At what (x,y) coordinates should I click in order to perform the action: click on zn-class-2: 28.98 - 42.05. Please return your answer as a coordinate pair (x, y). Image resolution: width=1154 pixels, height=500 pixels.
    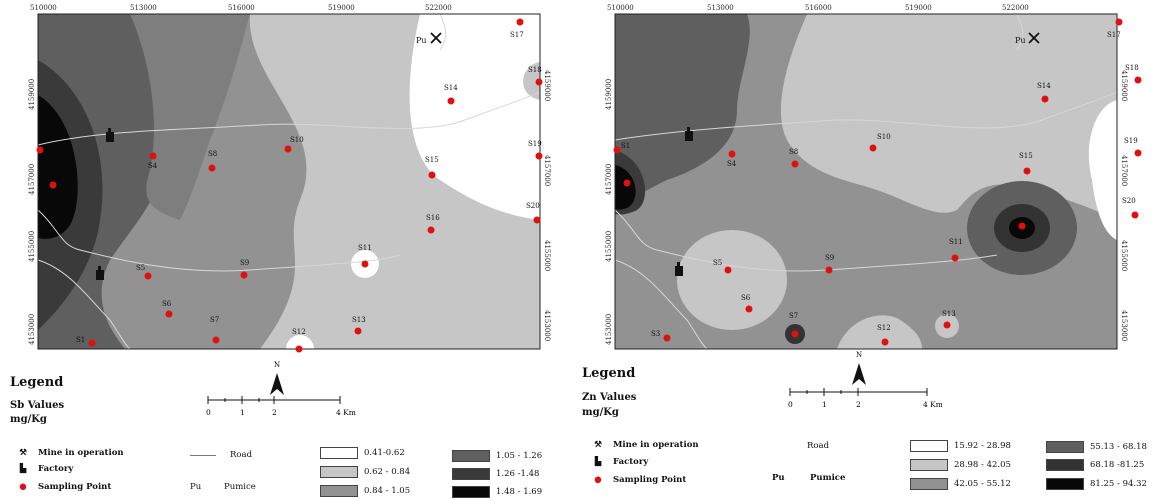
    Looking at the image, I should click on (960, 465).